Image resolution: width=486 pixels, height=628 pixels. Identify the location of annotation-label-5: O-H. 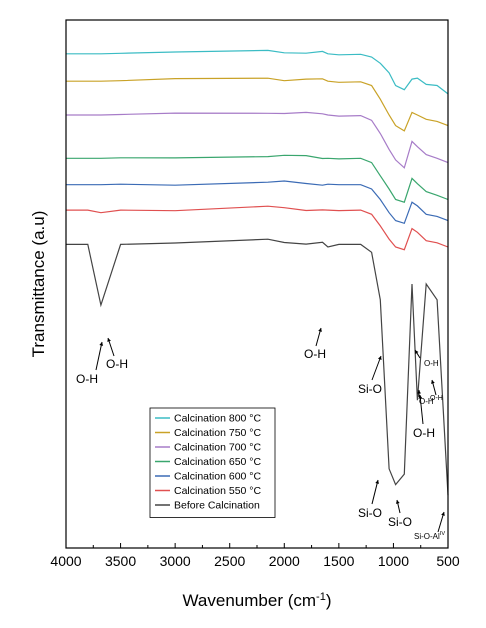
(436, 398).